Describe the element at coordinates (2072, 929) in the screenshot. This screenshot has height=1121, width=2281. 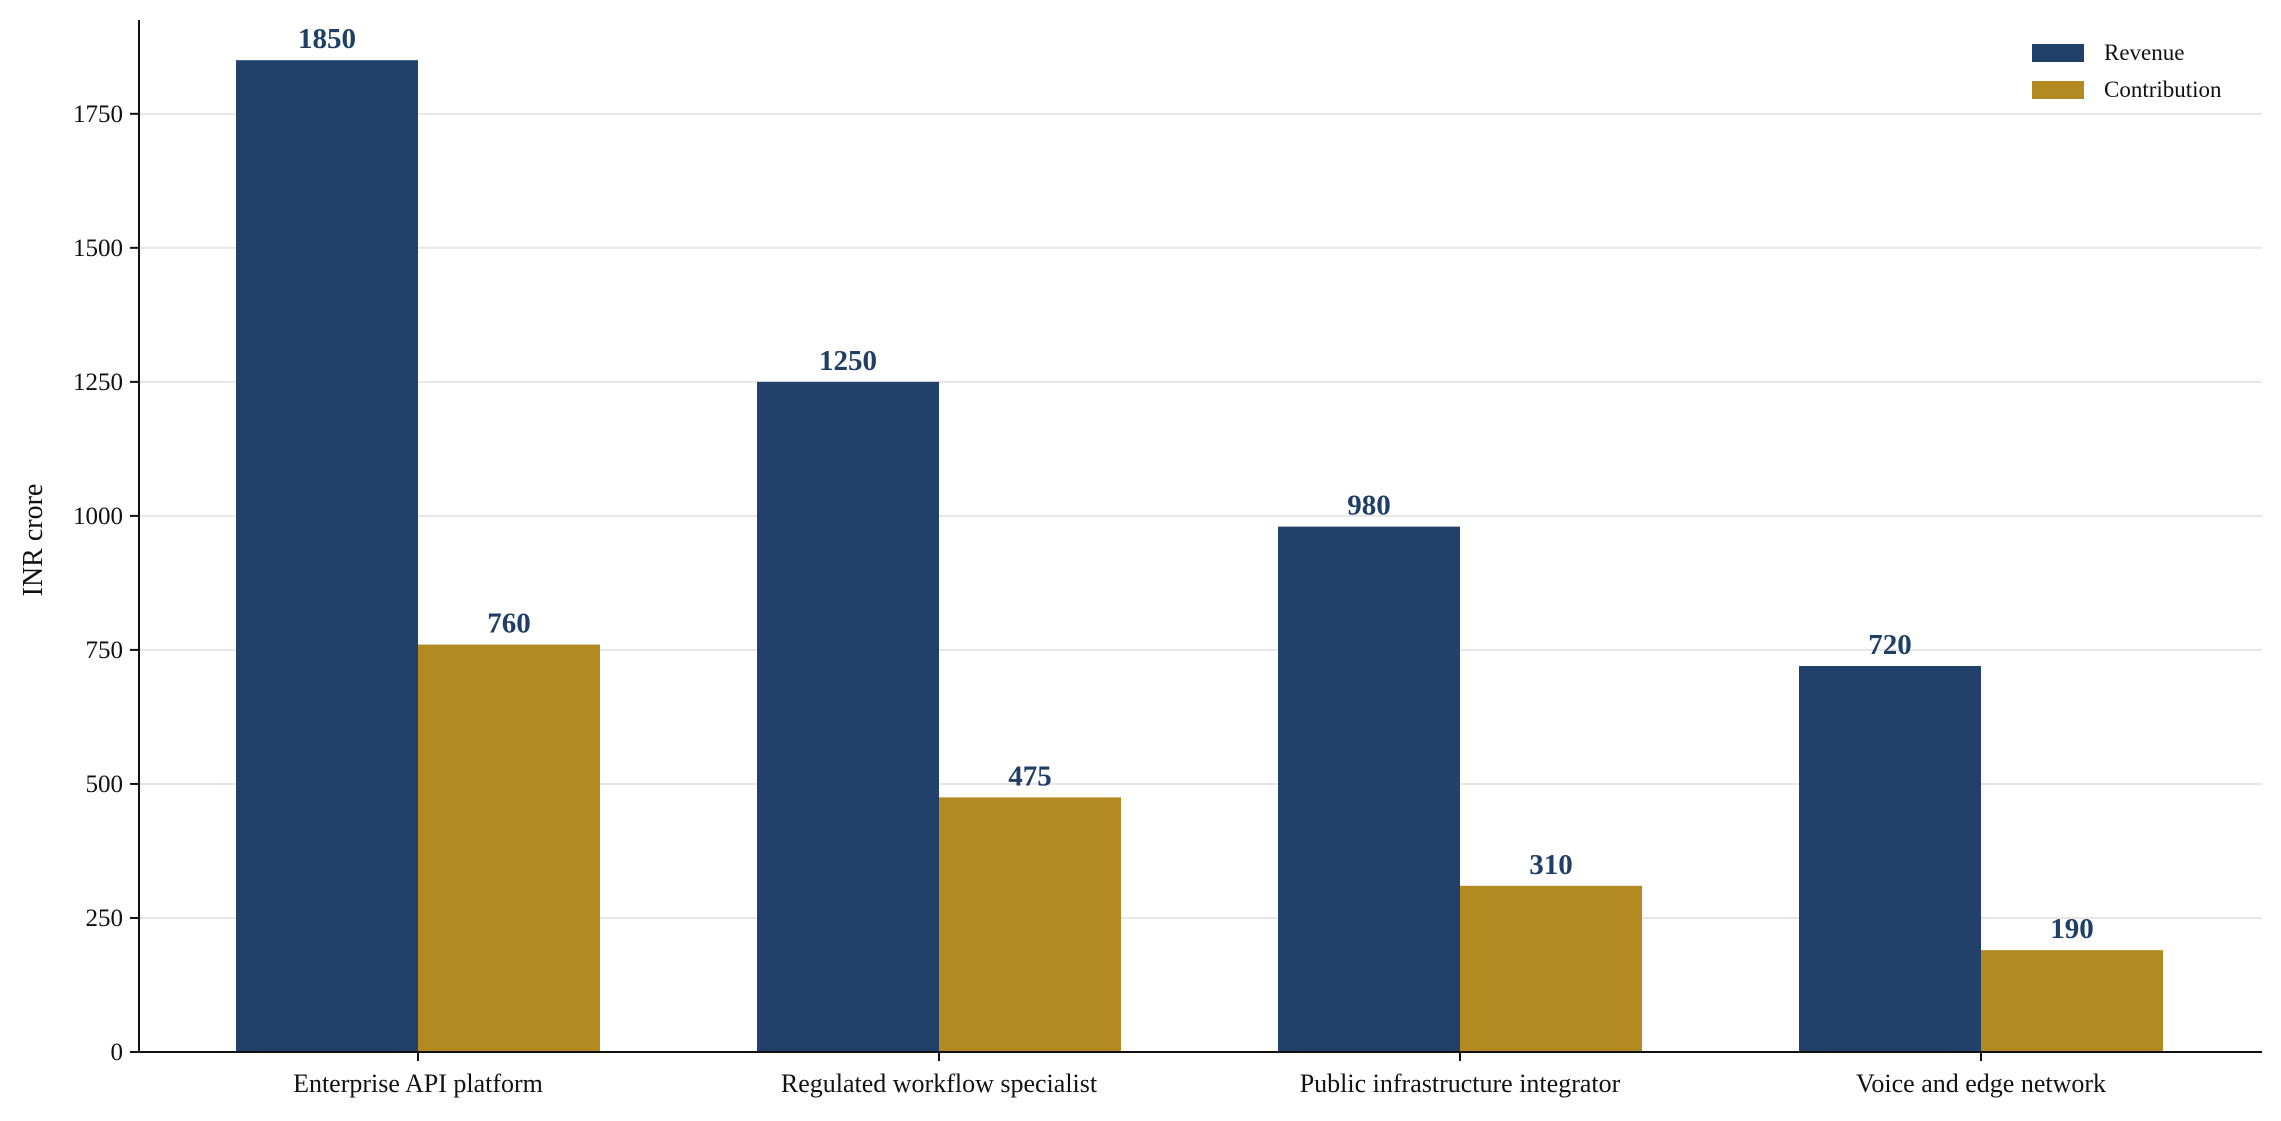
I see `bar-value-label: 190` at that location.